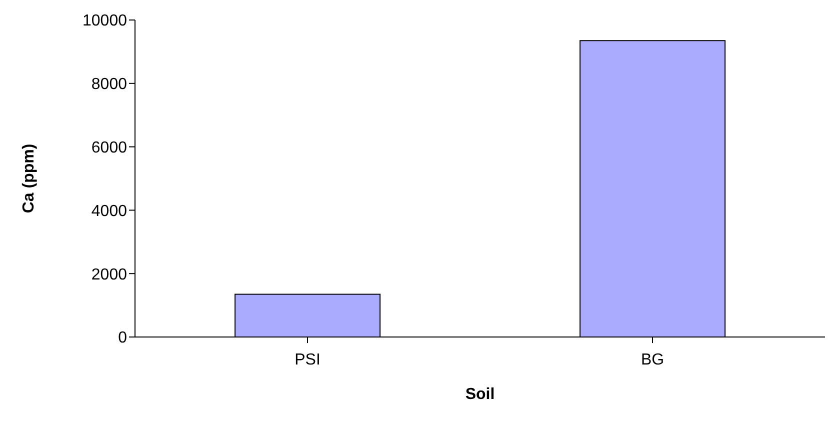  Describe the element at coordinates (105, 21) in the screenshot. I see `y-tick-label: 10000` at that location.